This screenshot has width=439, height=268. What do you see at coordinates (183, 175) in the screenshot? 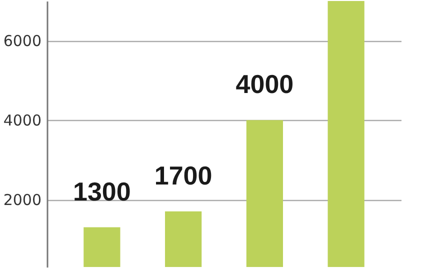
I see `data-label: 1700` at bounding box center [183, 175].